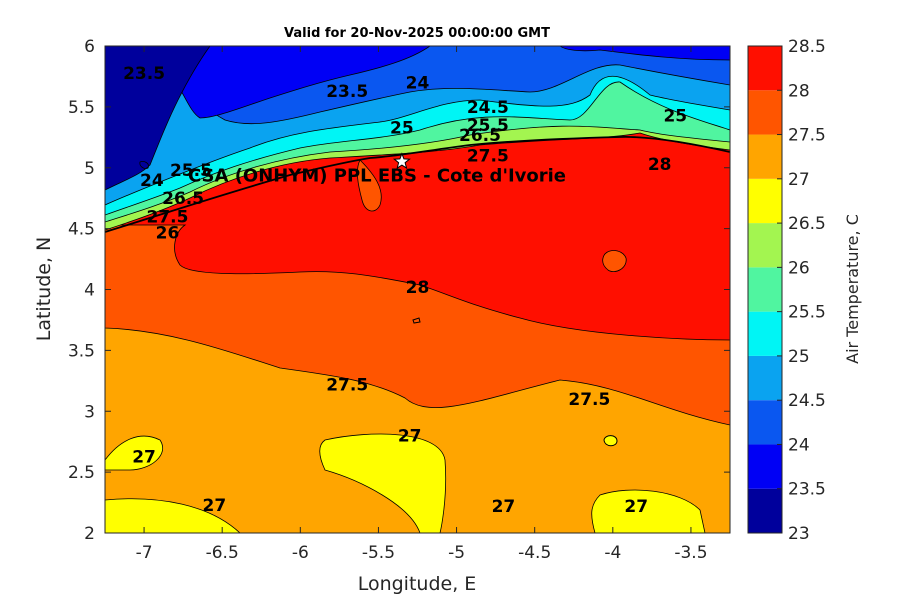 The height and width of the screenshot is (600, 900). Describe the element at coordinates (786, 290) in the screenshot. I see `colorbar: 23 23.5 24 24.5 25 25.5 26 26.5 27 27.5 28 28.5` at that location.